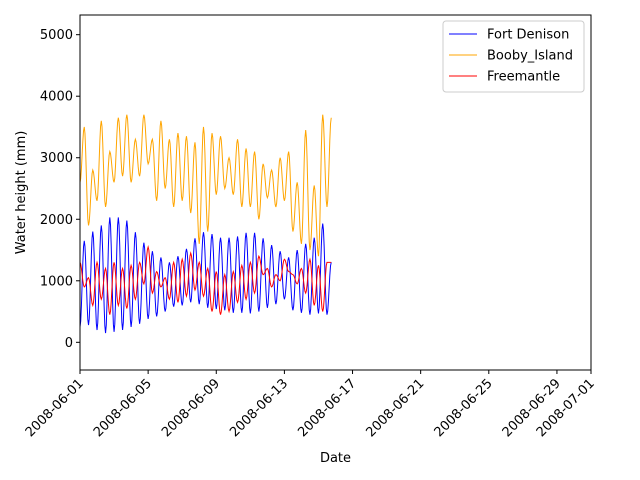 This screenshot has height=480, width=640. Describe the element at coordinates (56, 158) in the screenshot. I see `y-tick-label: 3000` at that location.